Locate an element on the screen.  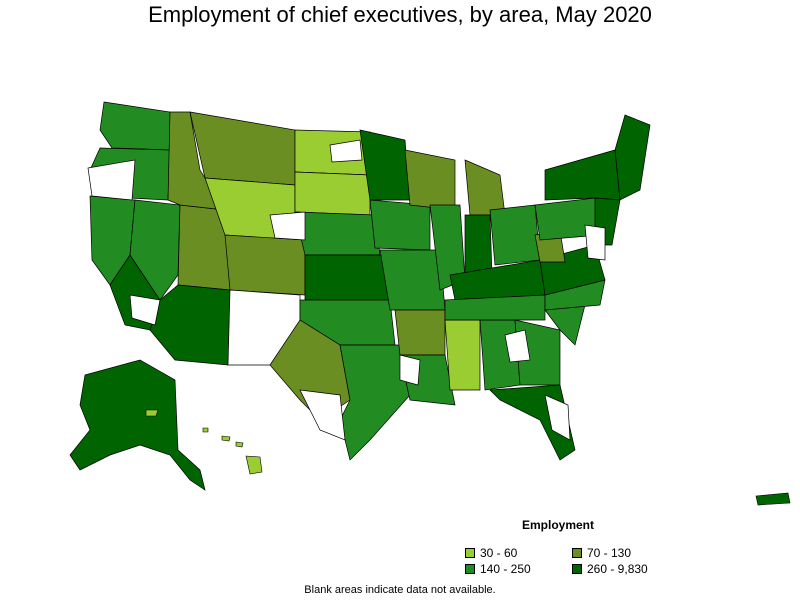
region-puerto-rico is located at coordinates (773, 499).